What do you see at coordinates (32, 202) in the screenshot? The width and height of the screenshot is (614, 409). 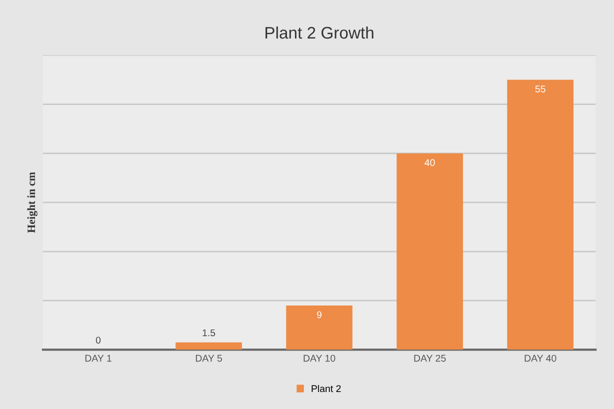 I see `y-axis-title: Height in cm` at bounding box center [32, 202].